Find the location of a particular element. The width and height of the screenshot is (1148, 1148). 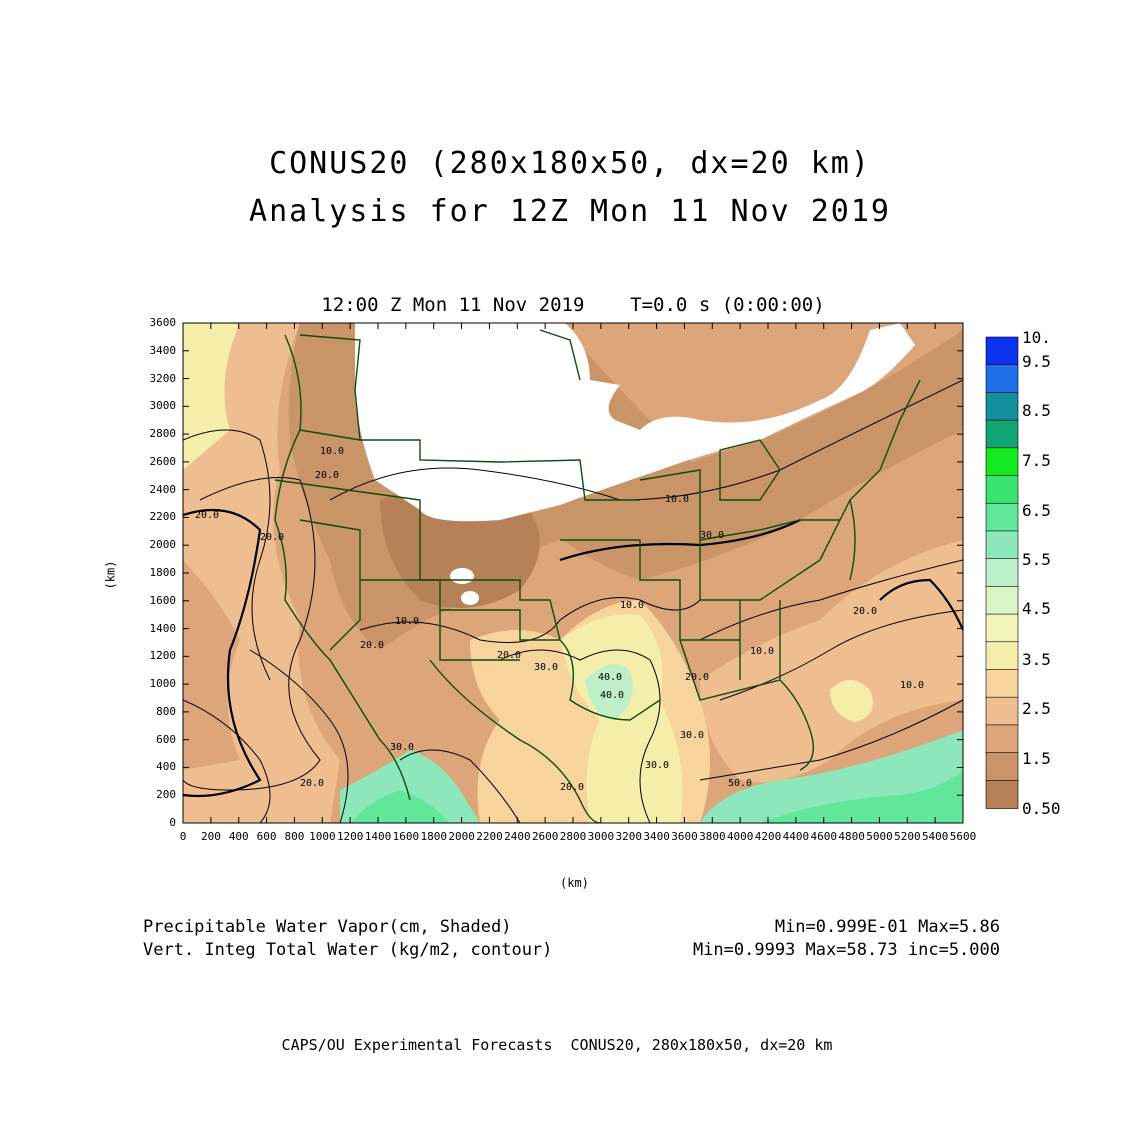

y-tick-label: 2000 is located at coordinates (163, 545).